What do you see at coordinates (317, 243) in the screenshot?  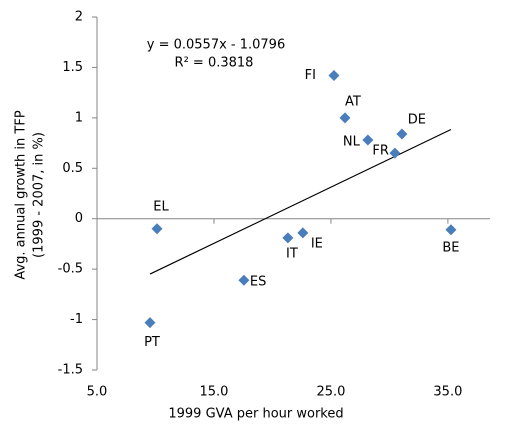 I see `point-label: IE` at bounding box center [317, 243].